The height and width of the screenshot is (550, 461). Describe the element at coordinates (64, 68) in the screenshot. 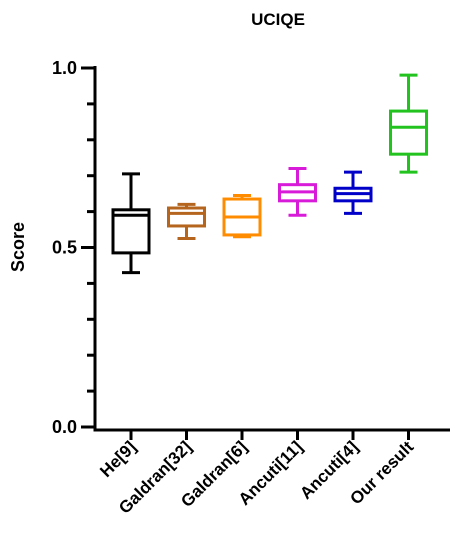

I see `y-tick-label: 1.0` at that location.